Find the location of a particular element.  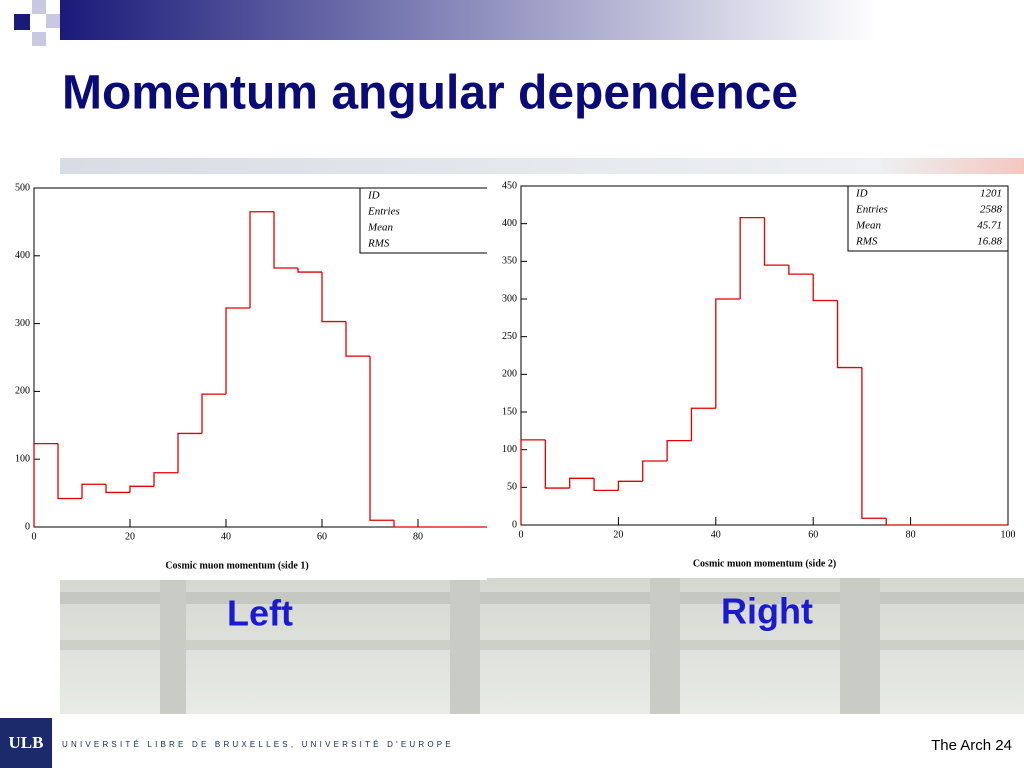

y-tick-label: 500 is located at coordinates (22, 187).